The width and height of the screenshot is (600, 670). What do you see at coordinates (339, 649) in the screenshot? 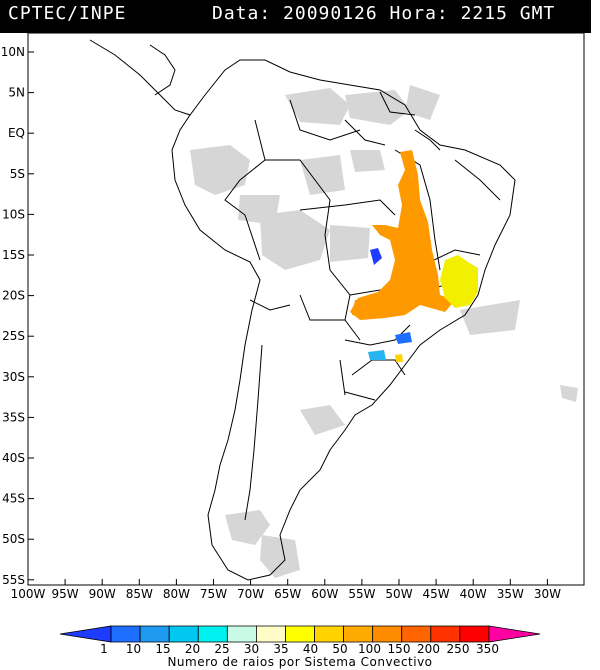
I see `colorbar-tick-label: 50` at bounding box center [339, 649].